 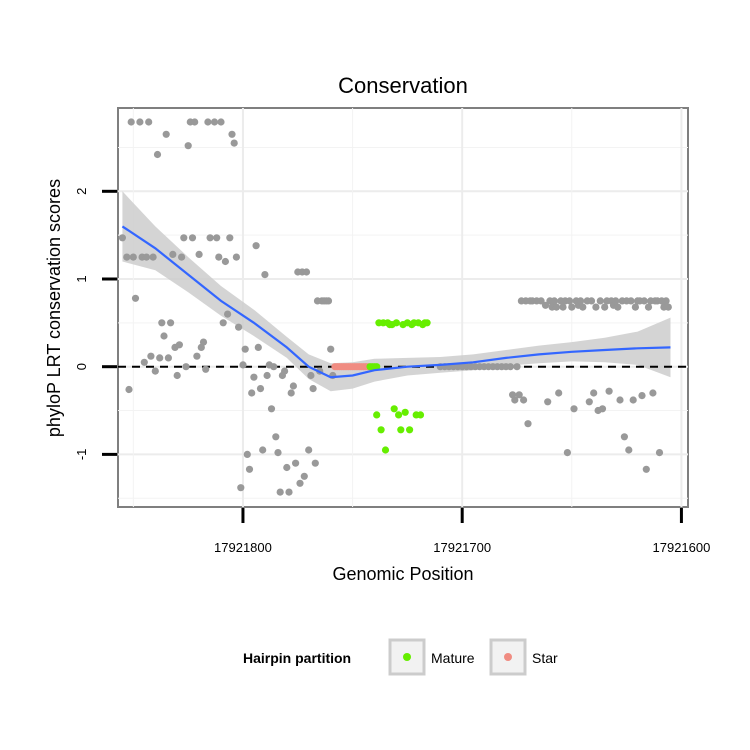 What do you see at coordinates (508, 657) in the screenshot?
I see `legend-key-star` at bounding box center [508, 657].